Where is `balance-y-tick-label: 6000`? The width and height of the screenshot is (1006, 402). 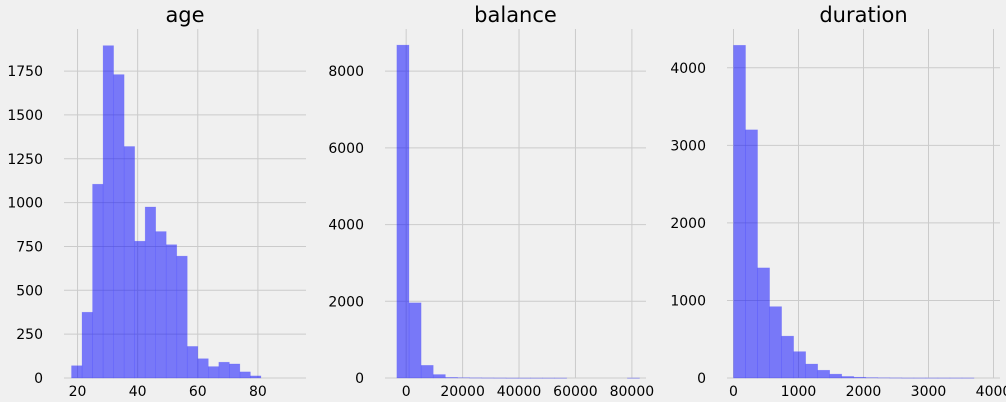
balance-y-tick-label: 6000 is located at coordinates (346, 149).